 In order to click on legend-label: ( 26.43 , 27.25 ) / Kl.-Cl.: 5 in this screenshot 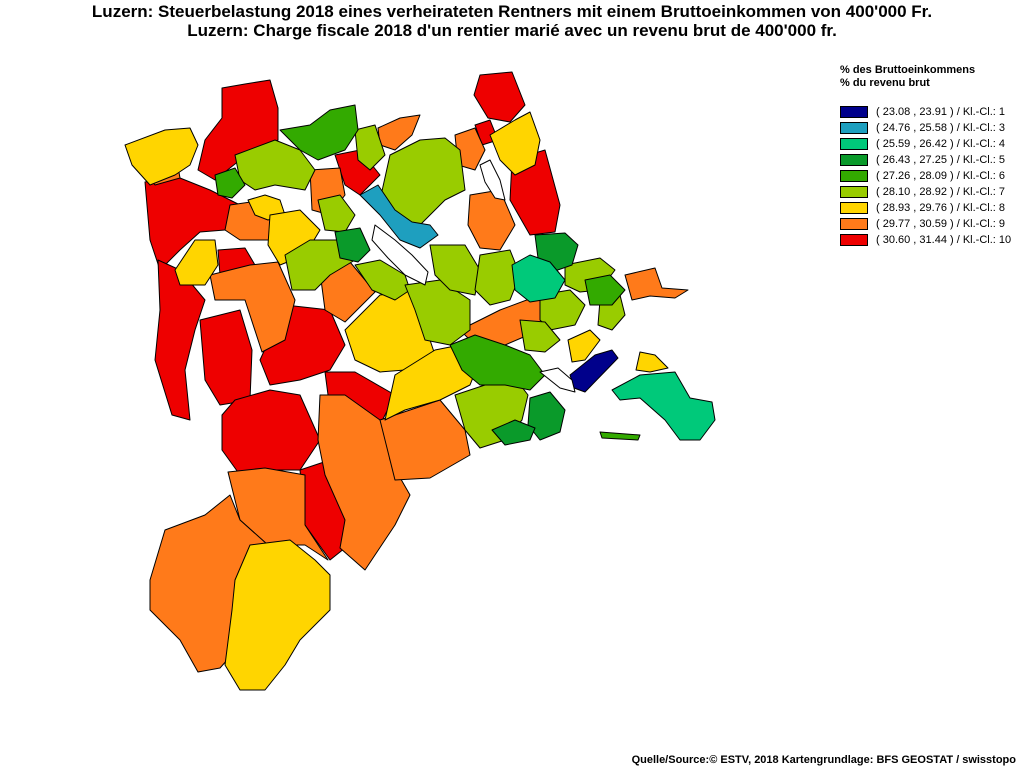, I will do `click(941, 160)`.